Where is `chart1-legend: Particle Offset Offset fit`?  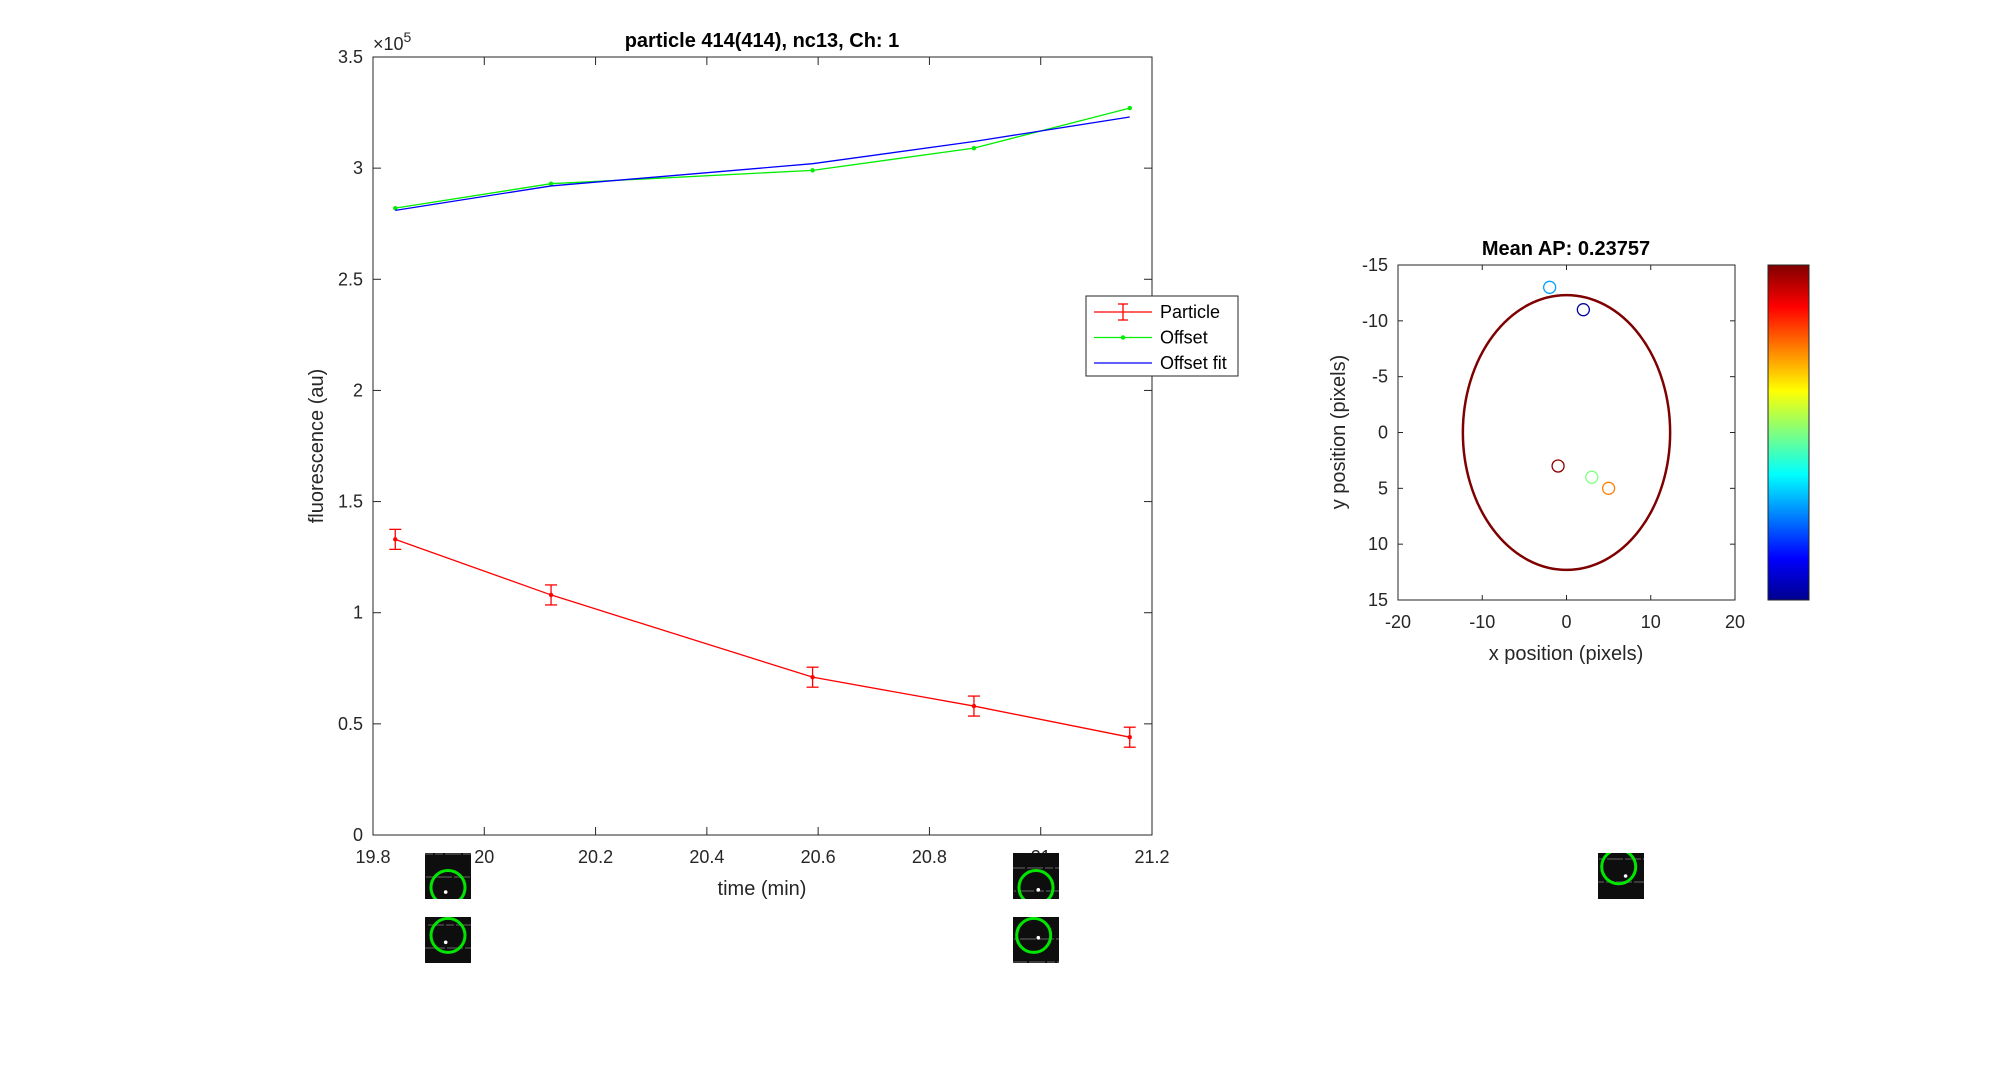 chart1-legend: Particle Offset Offset fit is located at coordinates (1162, 336).